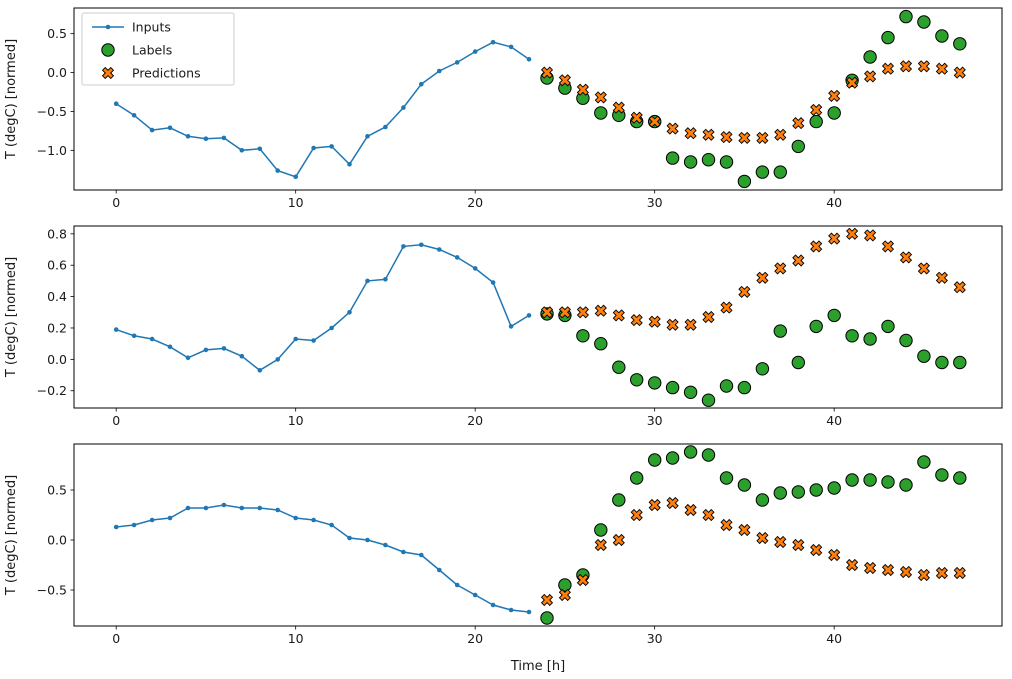 Image resolution: width=1012 pixels, height=679 pixels. What do you see at coordinates (296, 420) in the screenshot?
I see `x-tick-label: 10` at bounding box center [296, 420].